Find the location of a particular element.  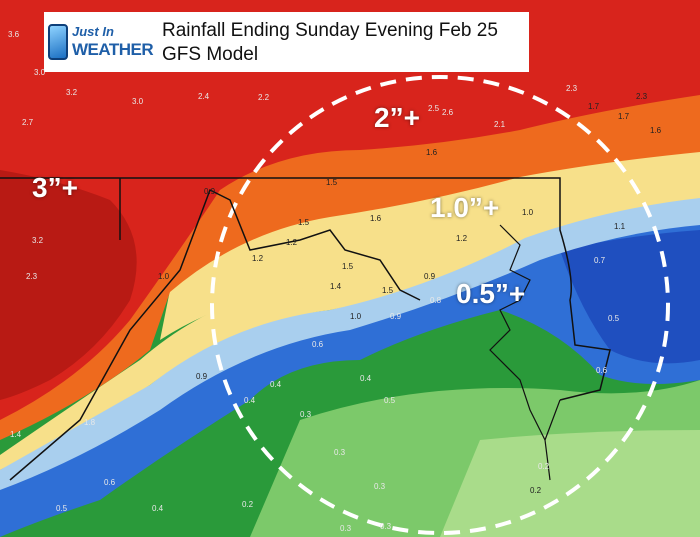

map-title: Rainfall Ending Sunday Evening Feb 25 is located at coordinates (330, 30).